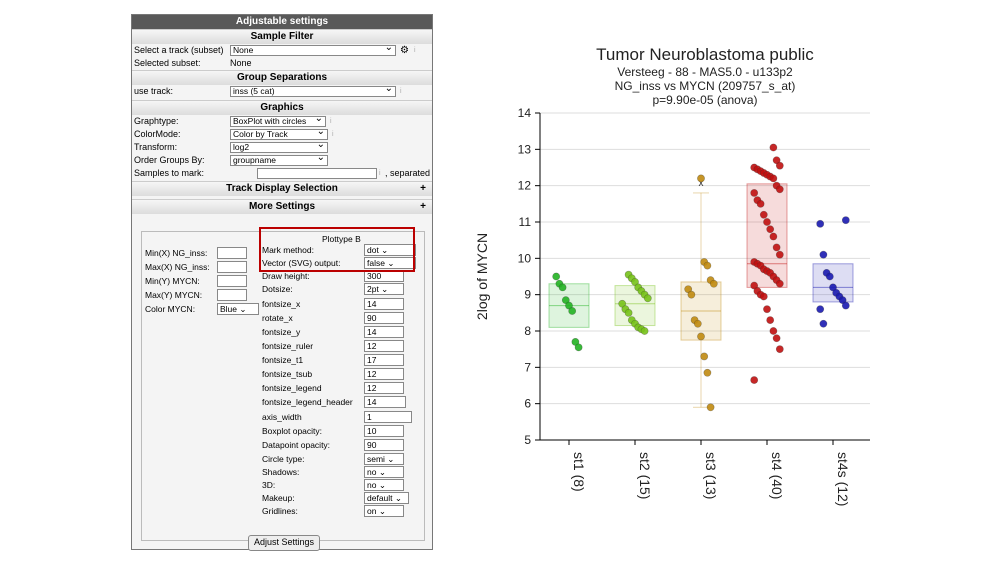  I want to click on colormode-select: Color by Track, so click(279, 134).